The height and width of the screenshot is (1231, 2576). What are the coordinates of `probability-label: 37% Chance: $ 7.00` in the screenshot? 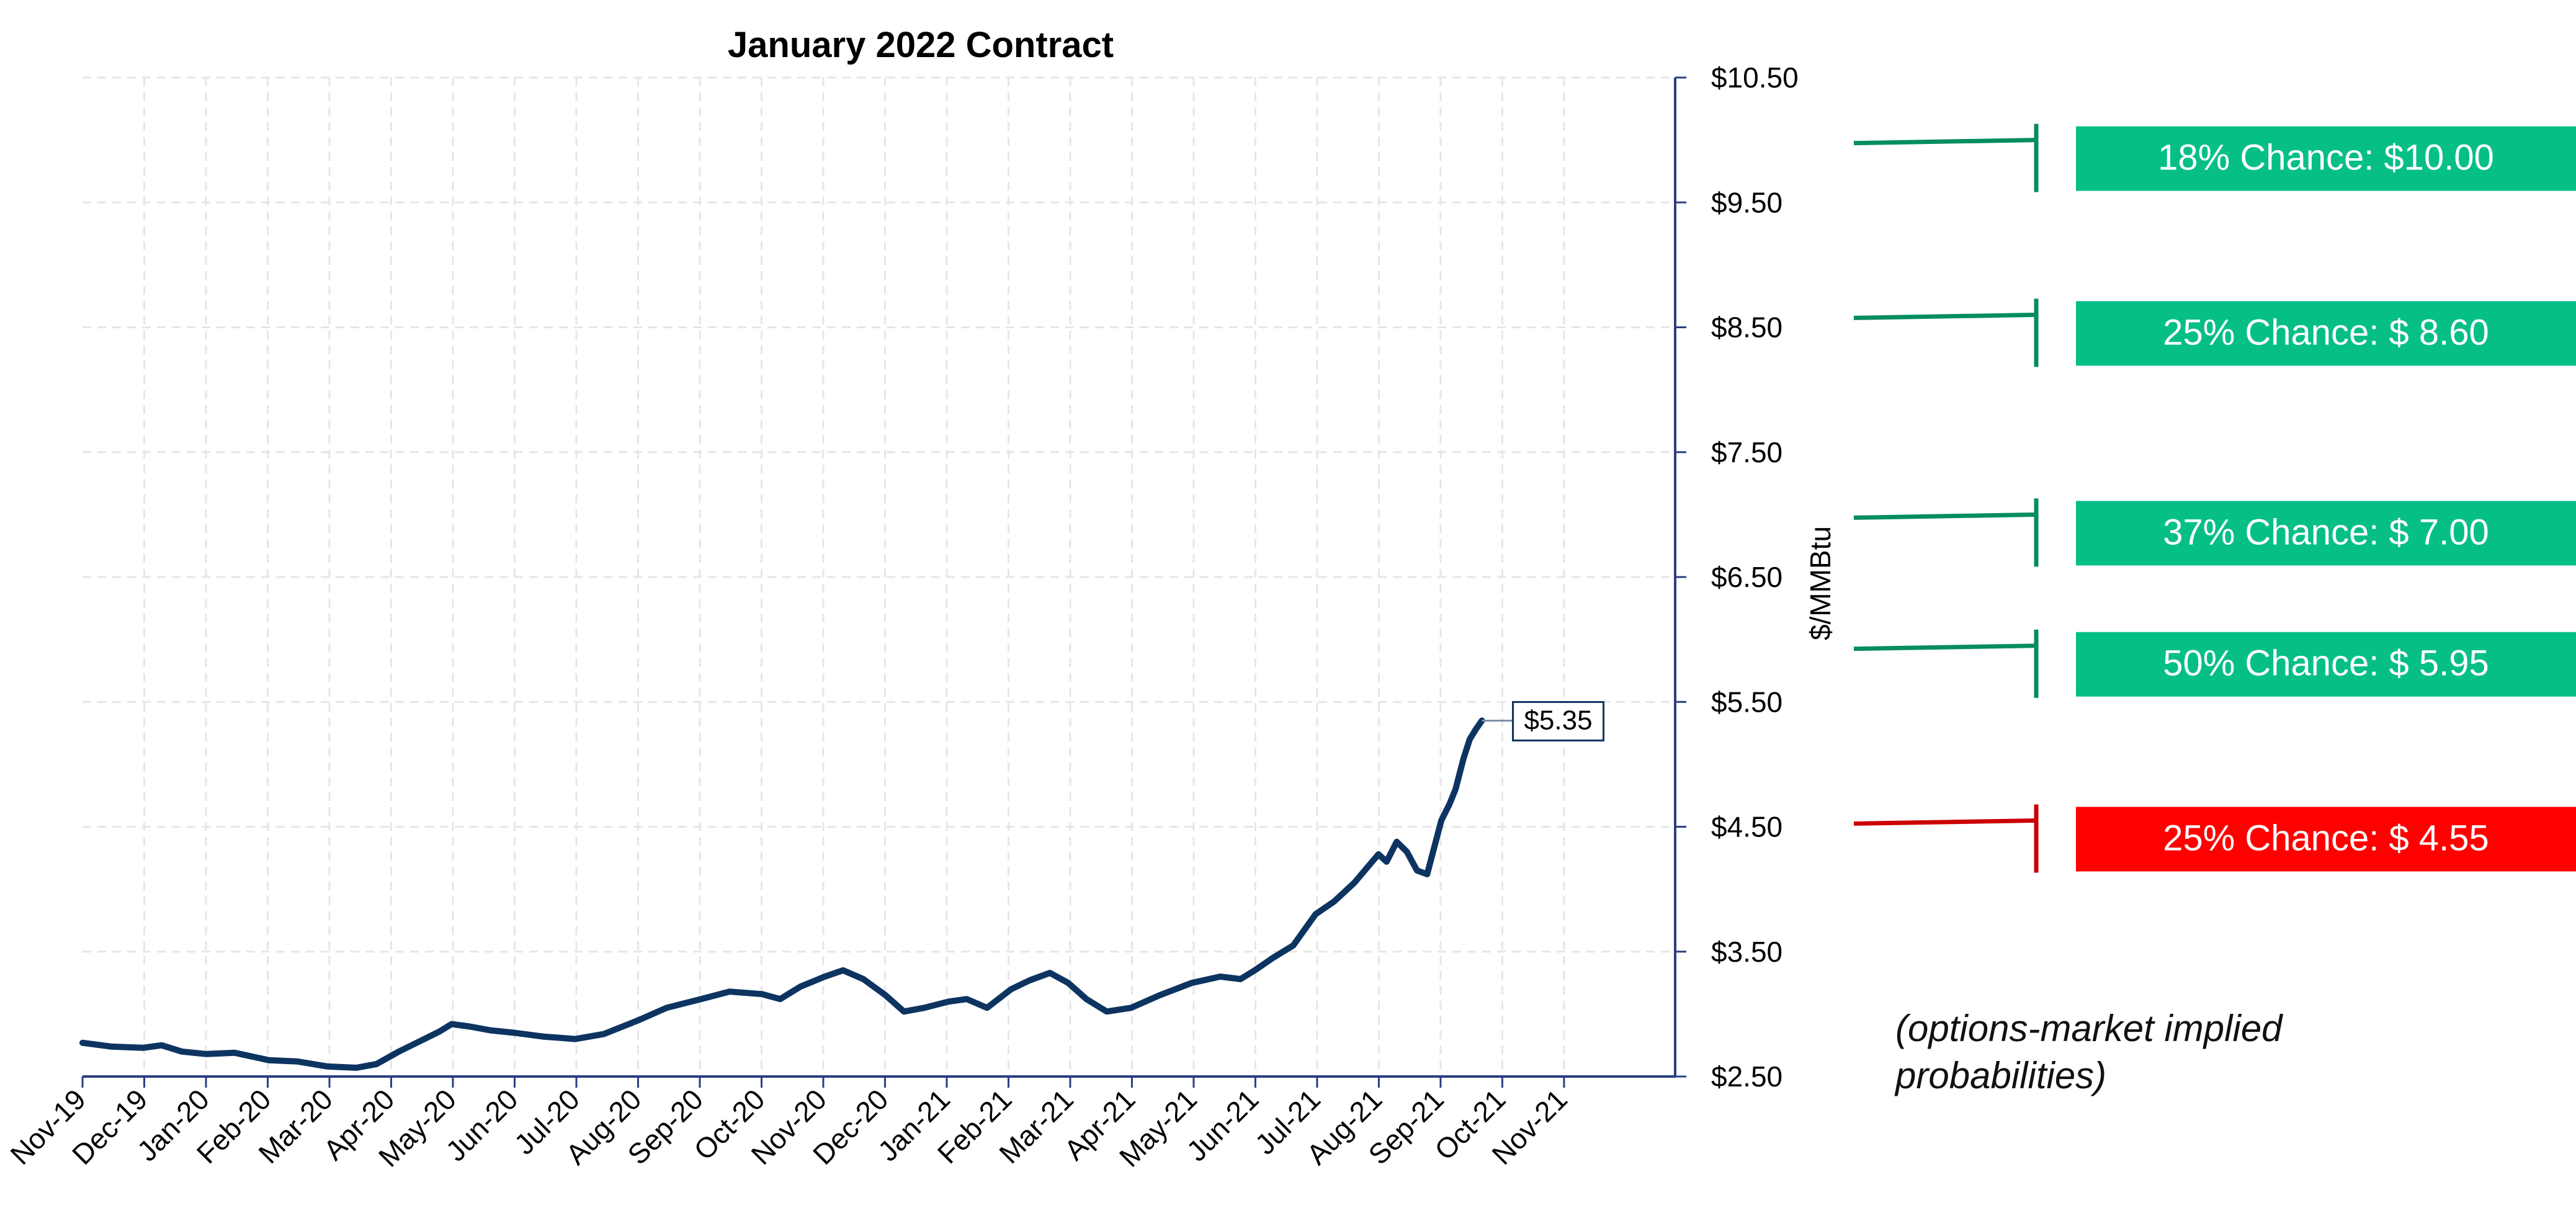 It's located at (2326, 532).